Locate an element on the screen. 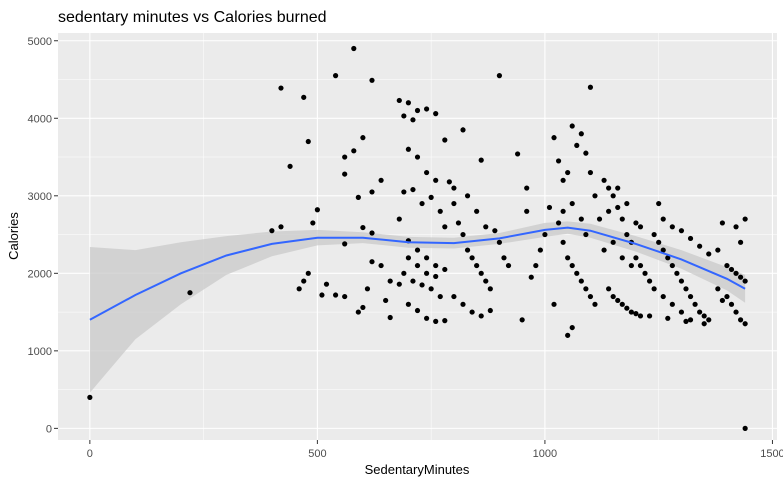  x-tick-label: 0 is located at coordinates (90, 454).